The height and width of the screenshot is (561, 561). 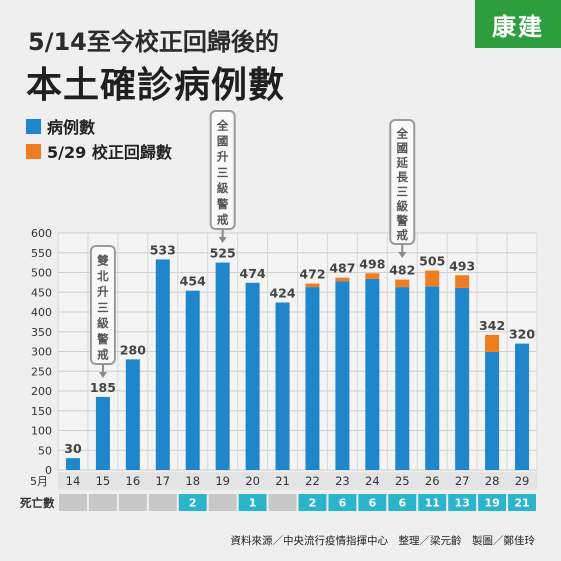 What do you see at coordinates (103, 387) in the screenshot?
I see `data-label: 185` at bounding box center [103, 387].